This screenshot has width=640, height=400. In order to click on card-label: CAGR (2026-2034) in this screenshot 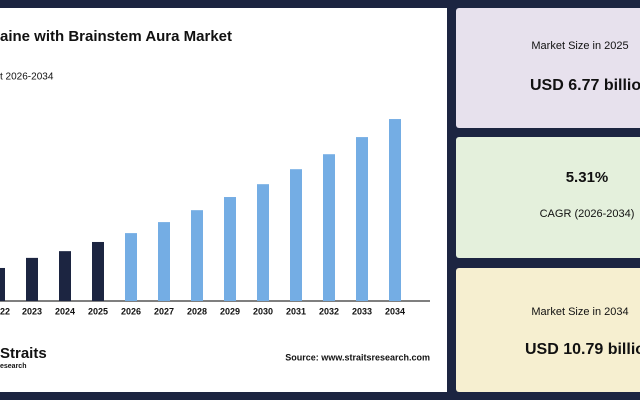, I will do `click(587, 214)`.